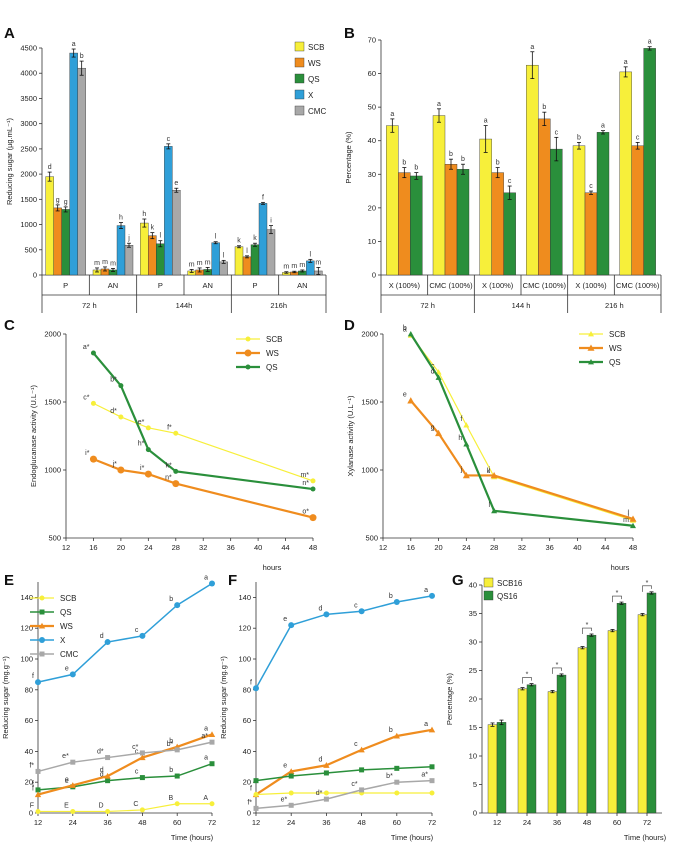  What do you see at coordinates (617, 822) in the screenshot?
I see `g-x-tick-label: 60` at bounding box center [617, 822].